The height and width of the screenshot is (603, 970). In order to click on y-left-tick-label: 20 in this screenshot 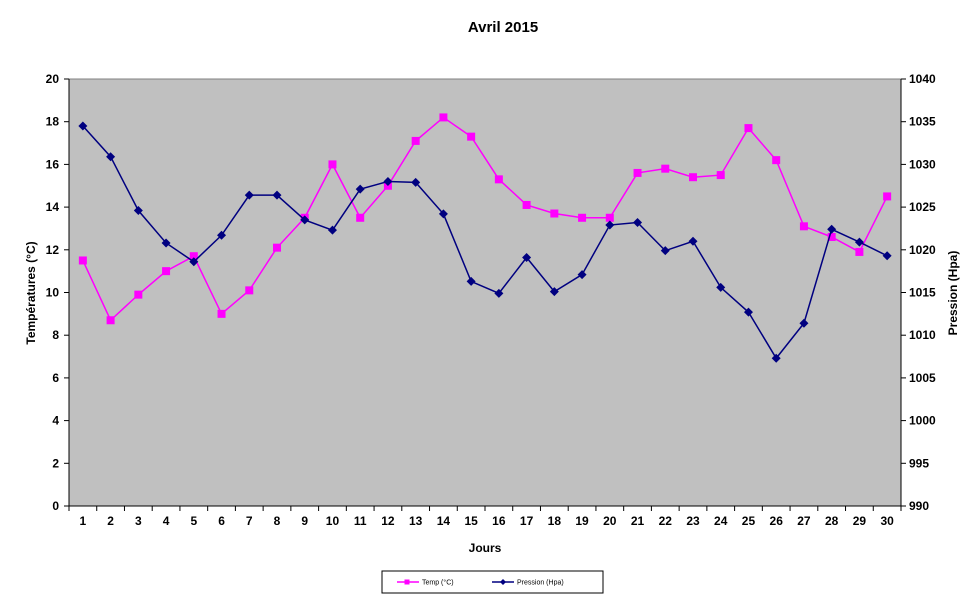, I will do `click(53, 79)`.